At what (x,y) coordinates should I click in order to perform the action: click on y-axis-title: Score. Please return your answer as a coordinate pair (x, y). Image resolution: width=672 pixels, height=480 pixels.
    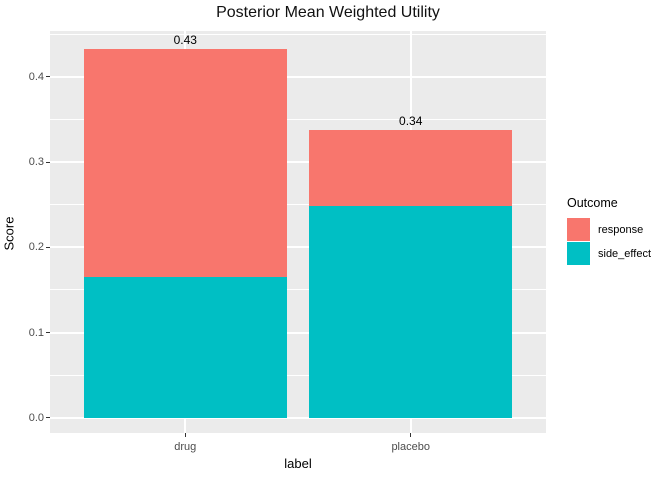
    Looking at the image, I should click on (9, 233).